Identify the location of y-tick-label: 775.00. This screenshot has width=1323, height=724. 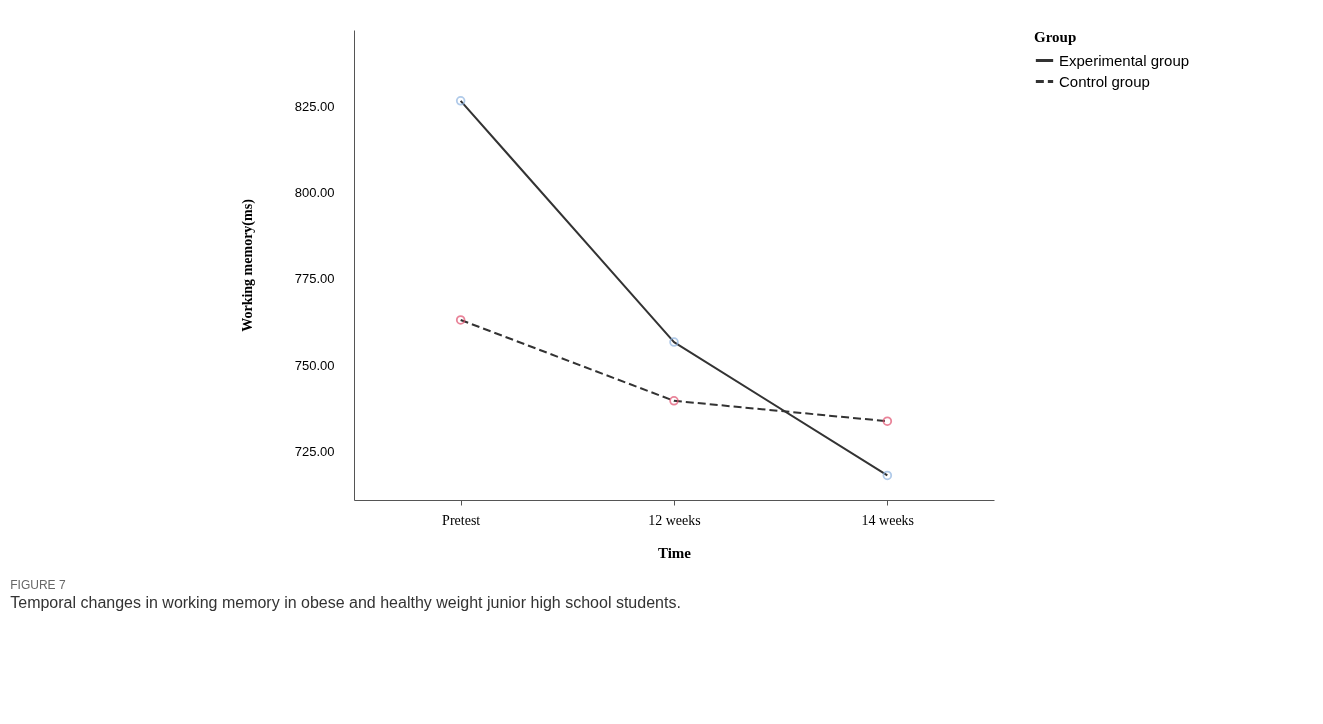
(314, 279).